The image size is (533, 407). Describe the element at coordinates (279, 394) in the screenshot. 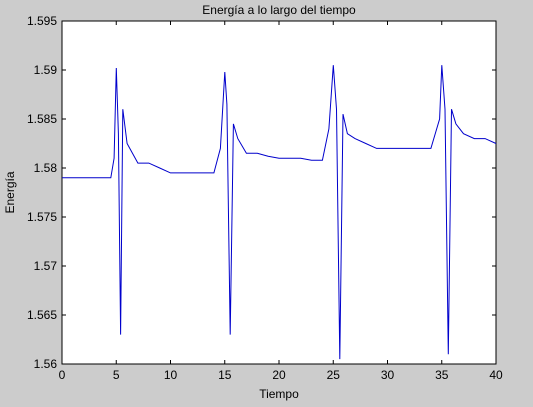

I see `x-axis-label: Tiempo` at that location.